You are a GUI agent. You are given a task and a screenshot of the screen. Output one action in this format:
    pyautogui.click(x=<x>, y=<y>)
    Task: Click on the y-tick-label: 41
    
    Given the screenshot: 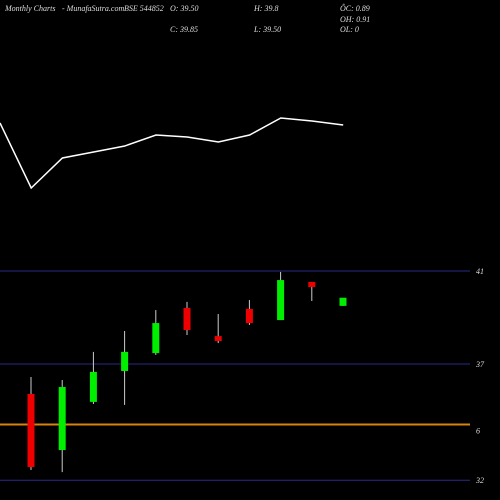 What is the action you would take?
    pyautogui.click(x=480, y=271)
    